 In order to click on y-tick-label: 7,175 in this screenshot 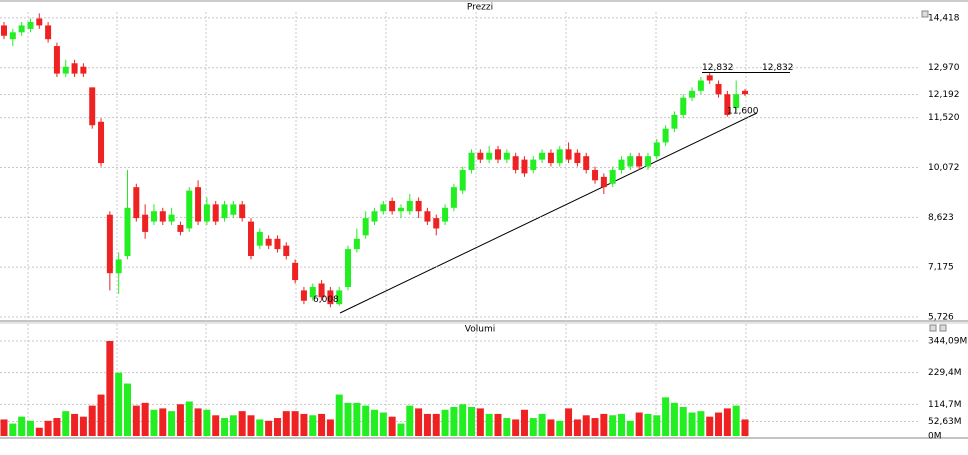, I will do `click(941, 268)`.